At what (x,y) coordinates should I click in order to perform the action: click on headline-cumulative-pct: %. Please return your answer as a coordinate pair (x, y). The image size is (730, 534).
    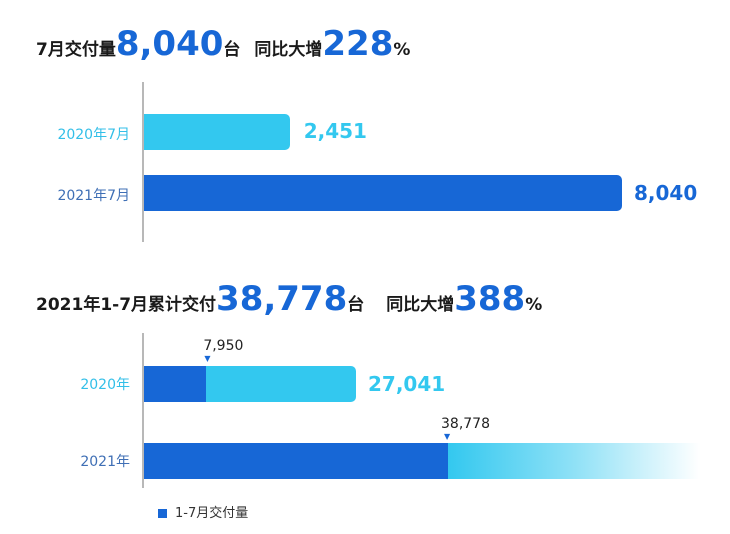
    Looking at the image, I should click on (534, 305).